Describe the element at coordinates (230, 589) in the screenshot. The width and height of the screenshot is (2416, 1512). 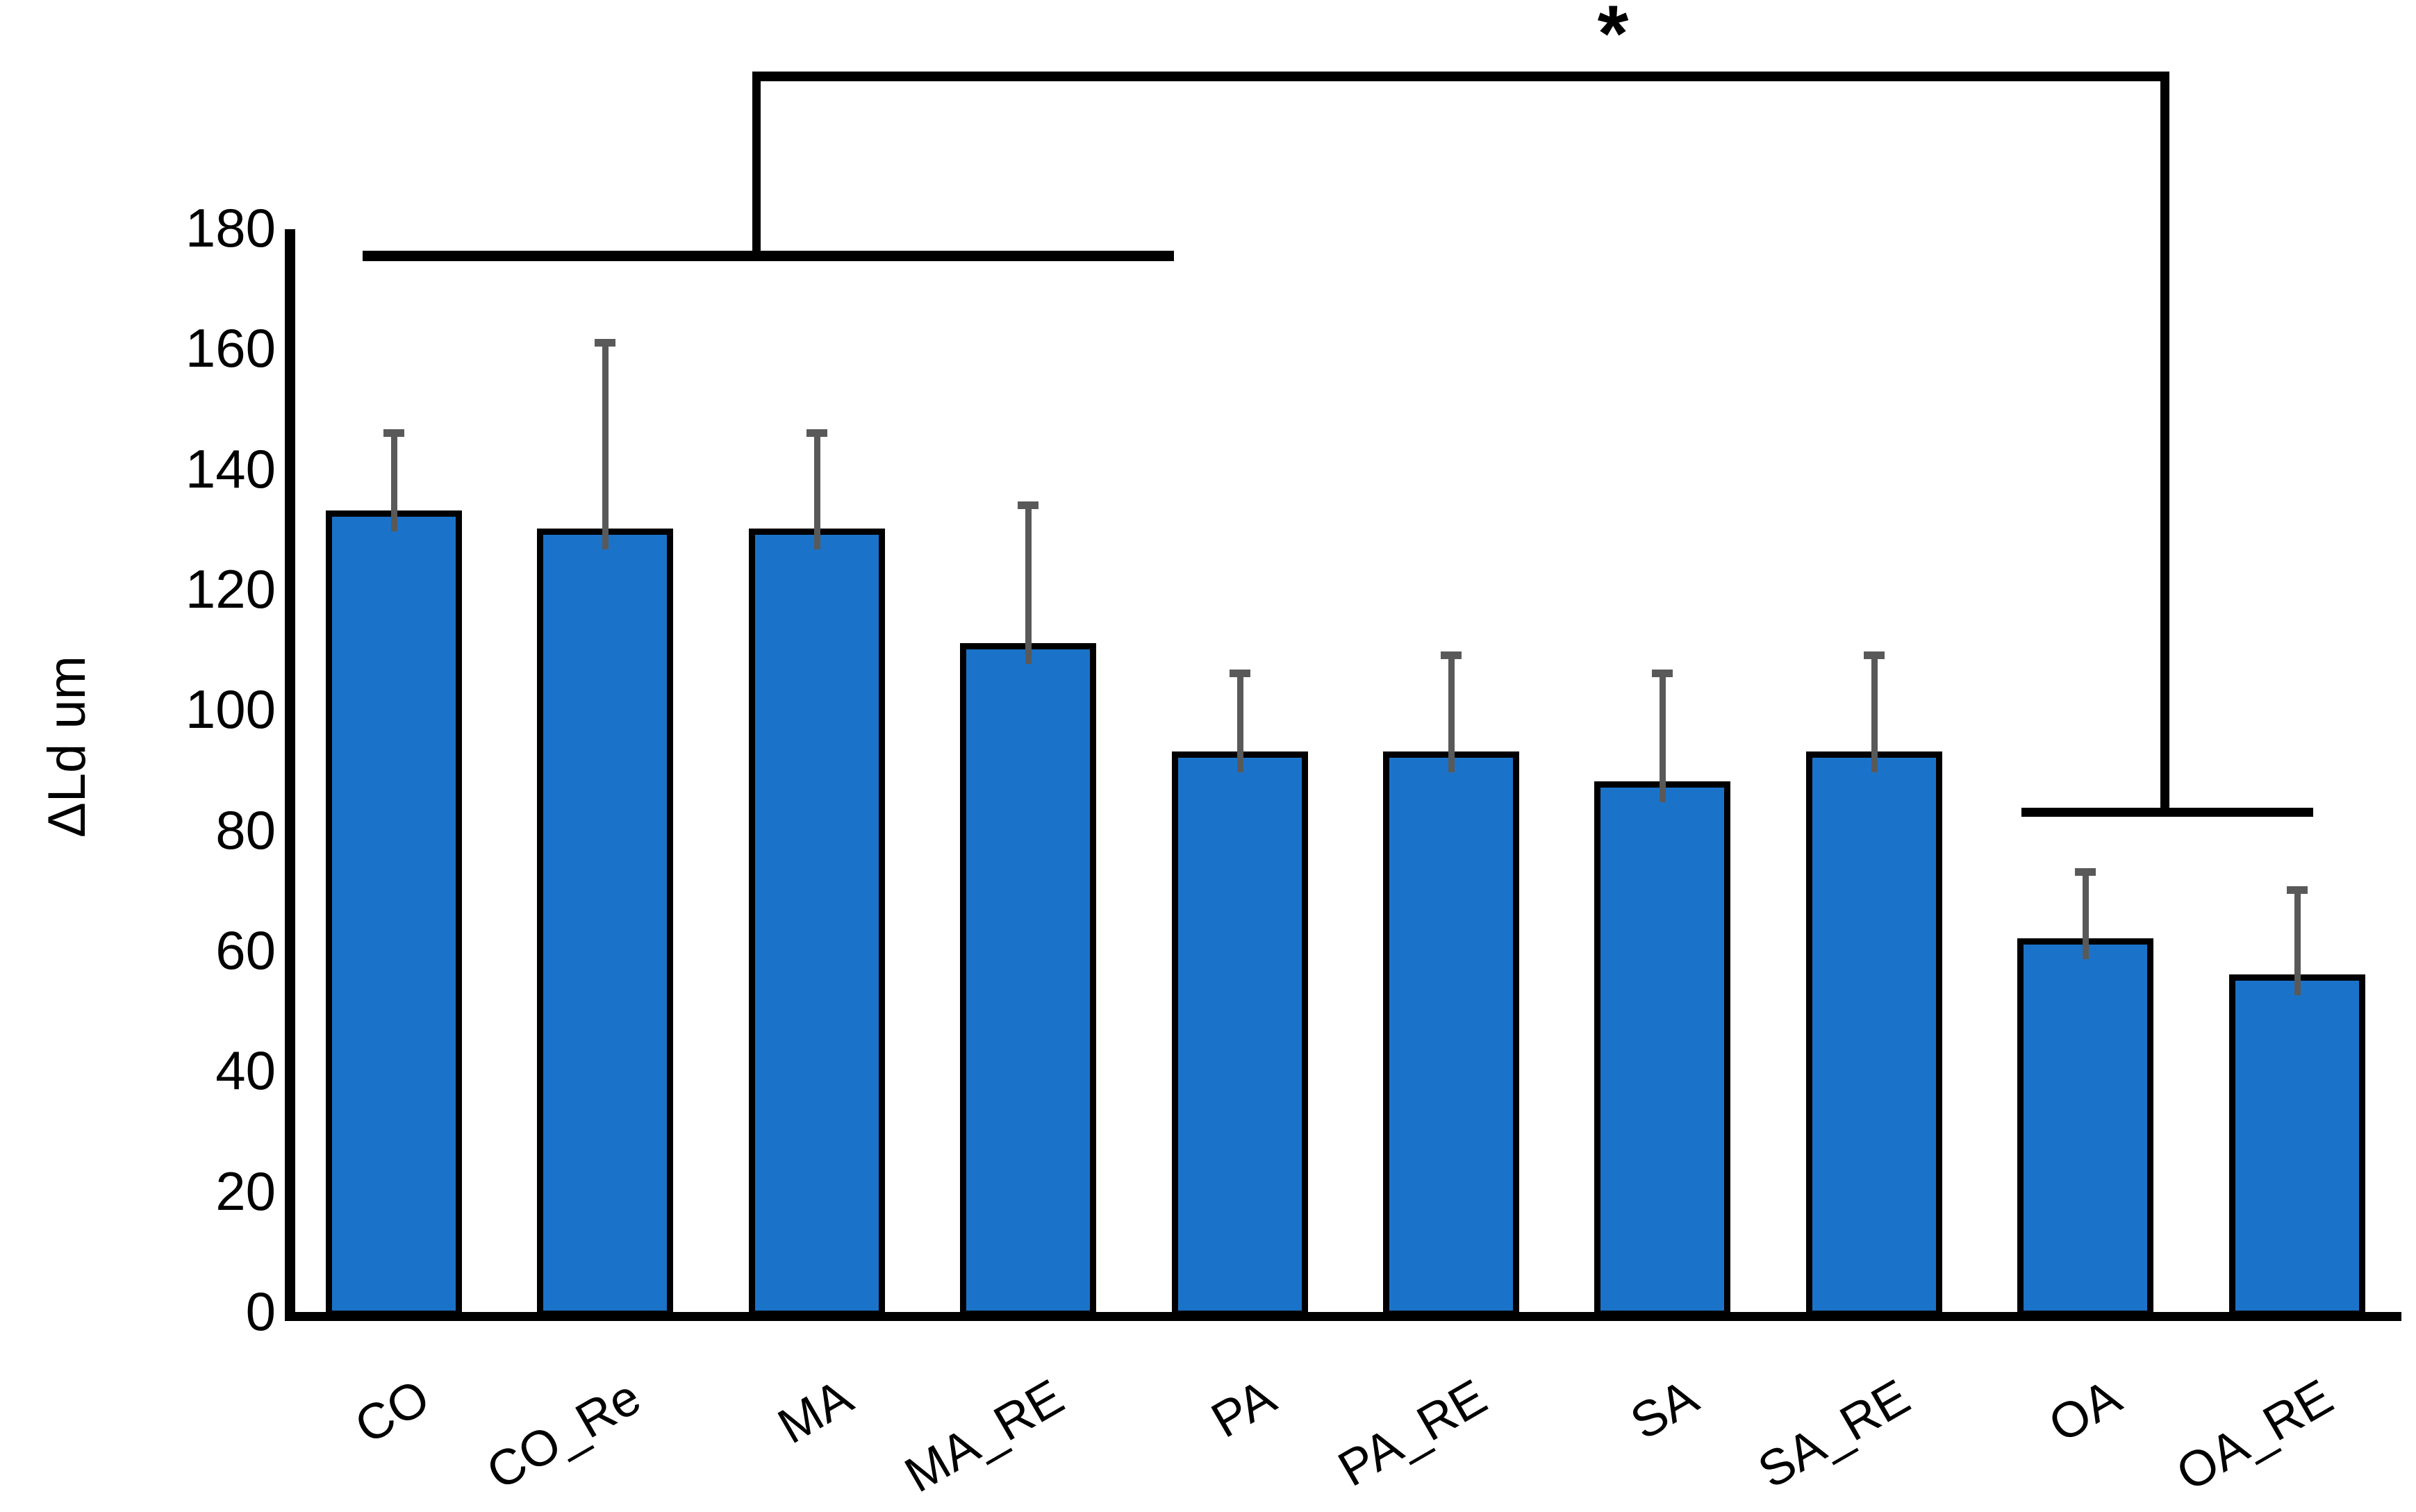
I see `y-tick-label: 120` at that location.